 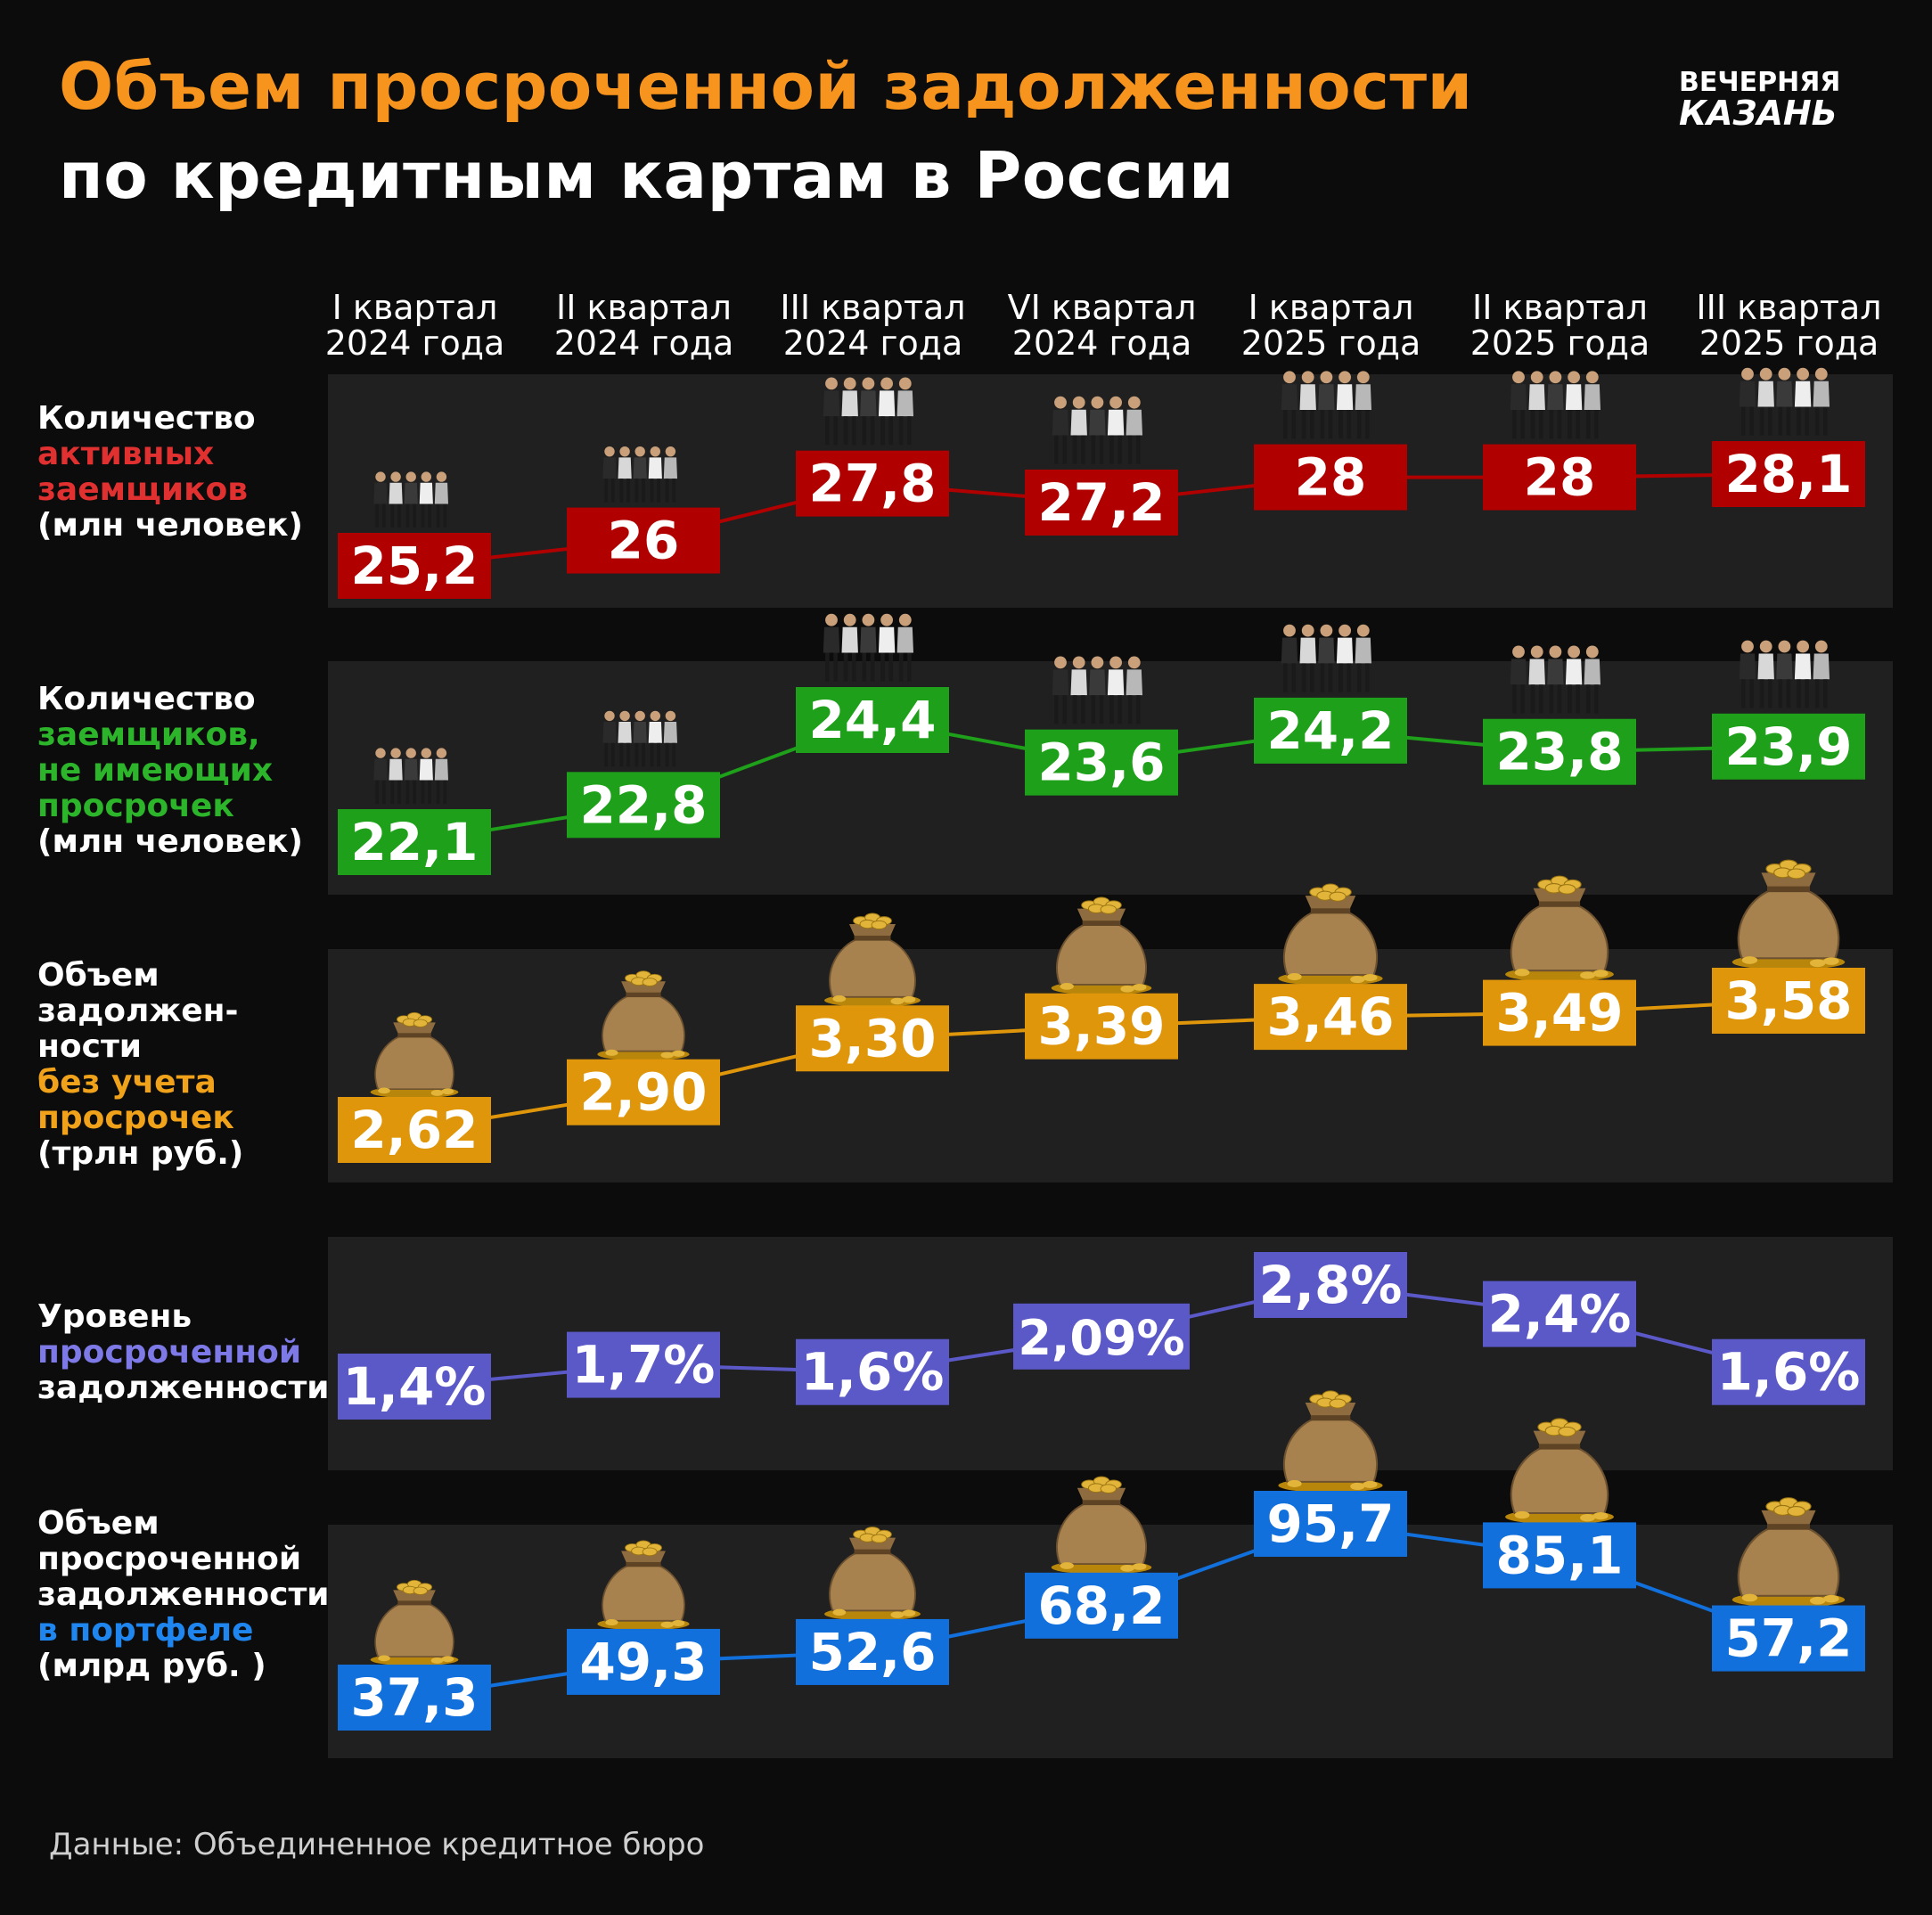 I want to click on data-label: 3,58, so click(x=1788, y=1000).